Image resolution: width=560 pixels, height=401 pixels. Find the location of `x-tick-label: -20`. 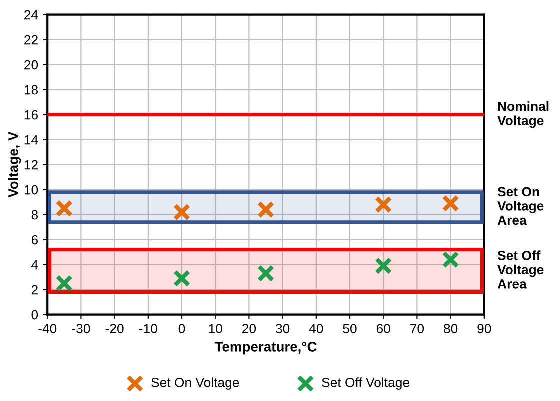

x-tick-label: -20 is located at coordinates (115, 329).